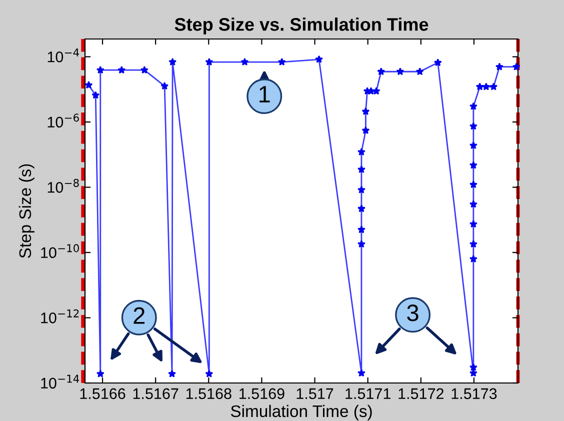  Describe the element at coordinates (155, 394) in the screenshot. I see `x-tick-label: 1.5167` at that location.